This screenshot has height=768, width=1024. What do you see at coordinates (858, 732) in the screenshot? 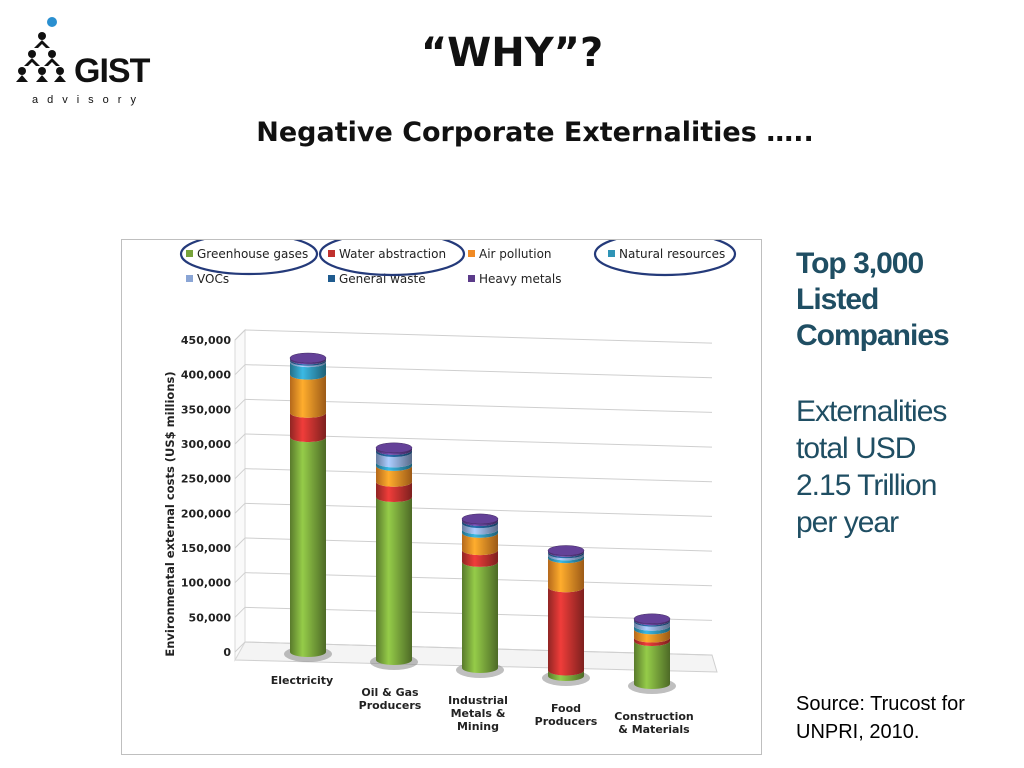
I see `source-line: UNPRI, 2010.` at bounding box center [858, 732].